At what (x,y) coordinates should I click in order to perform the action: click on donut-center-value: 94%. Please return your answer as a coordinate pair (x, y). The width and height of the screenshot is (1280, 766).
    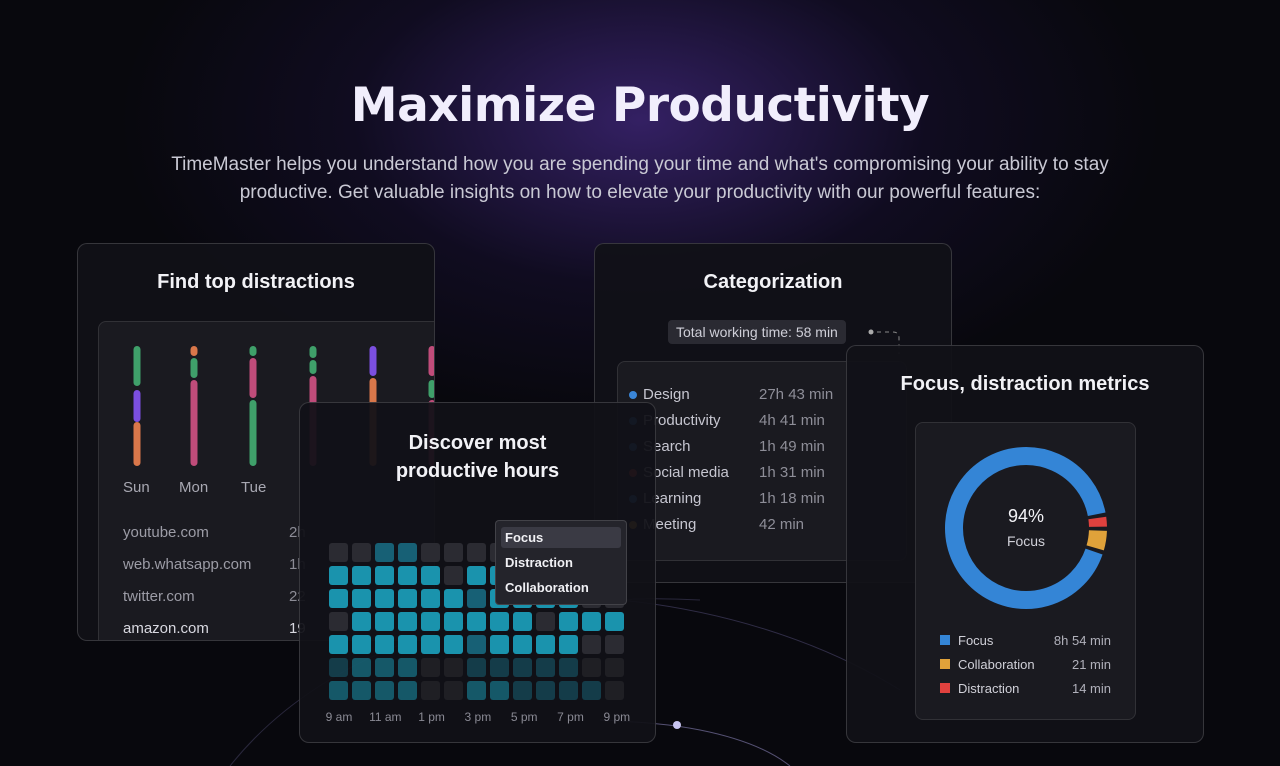
    Looking at the image, I should click on (1026, 516).